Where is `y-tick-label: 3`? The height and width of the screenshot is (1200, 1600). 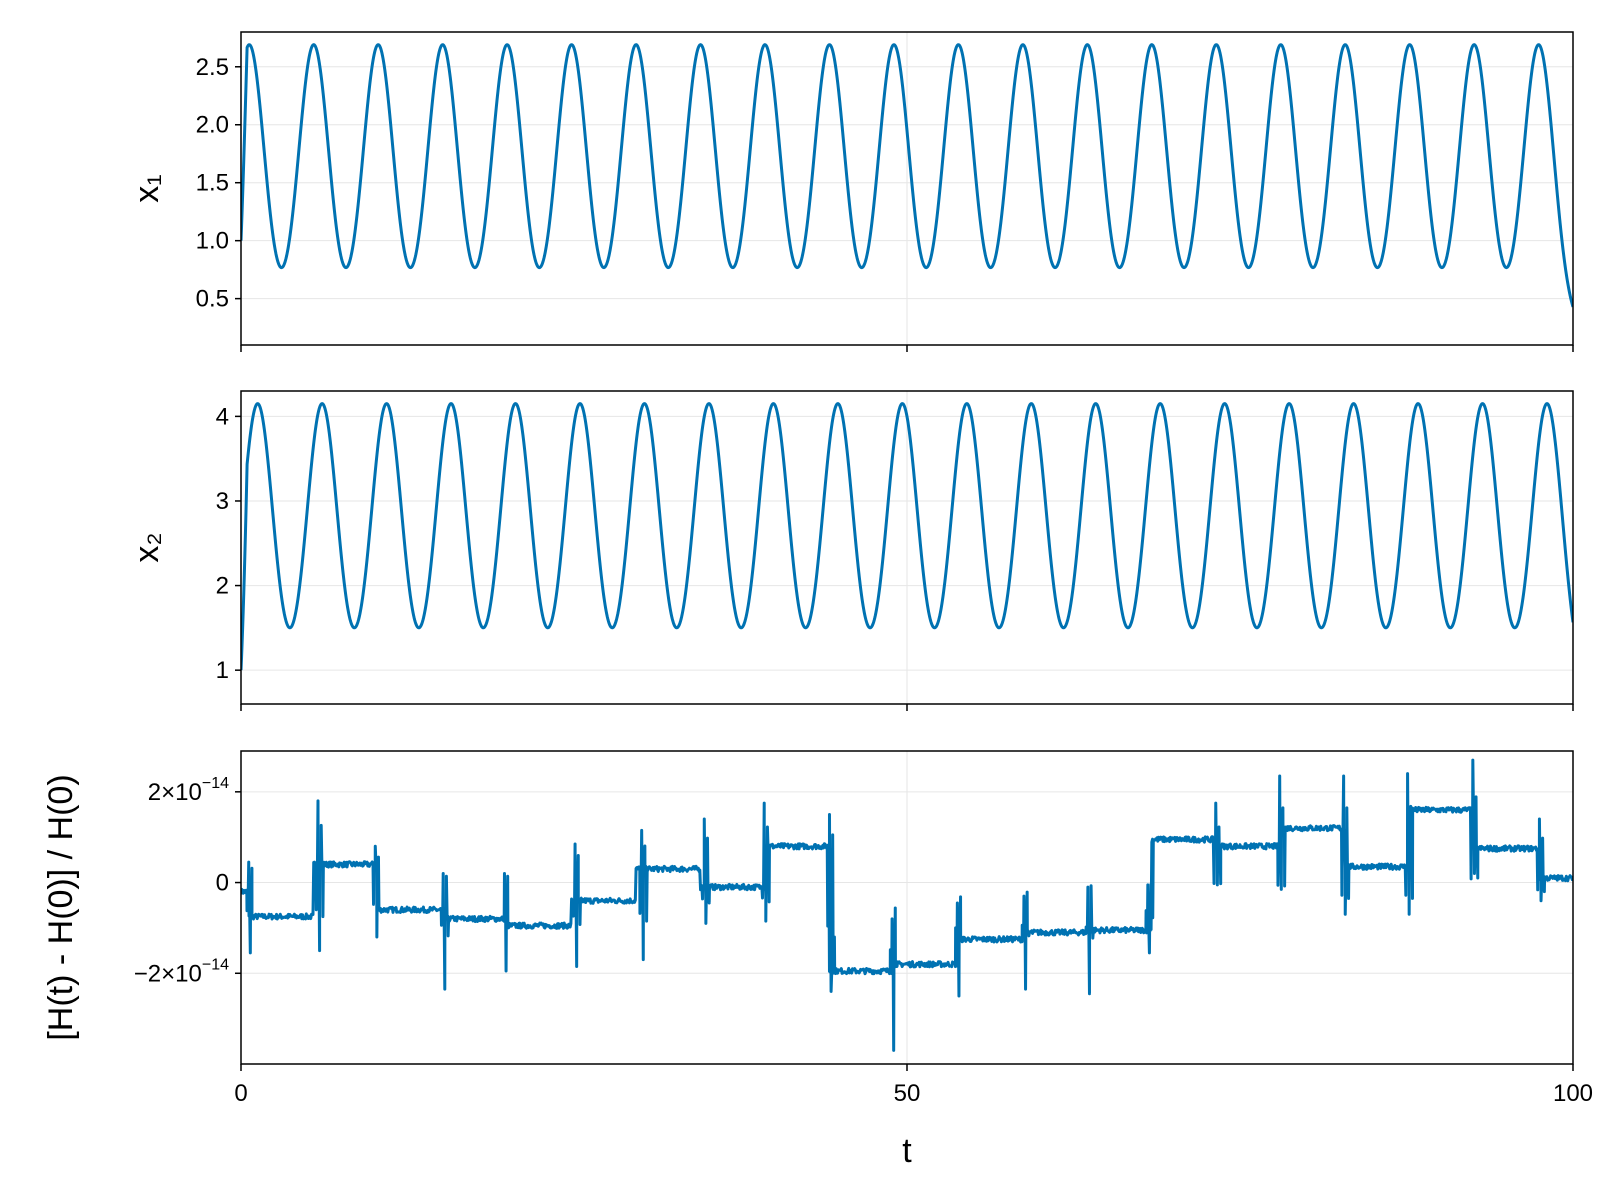
y-tick-label: 3 is located at coordinates (222, 501).